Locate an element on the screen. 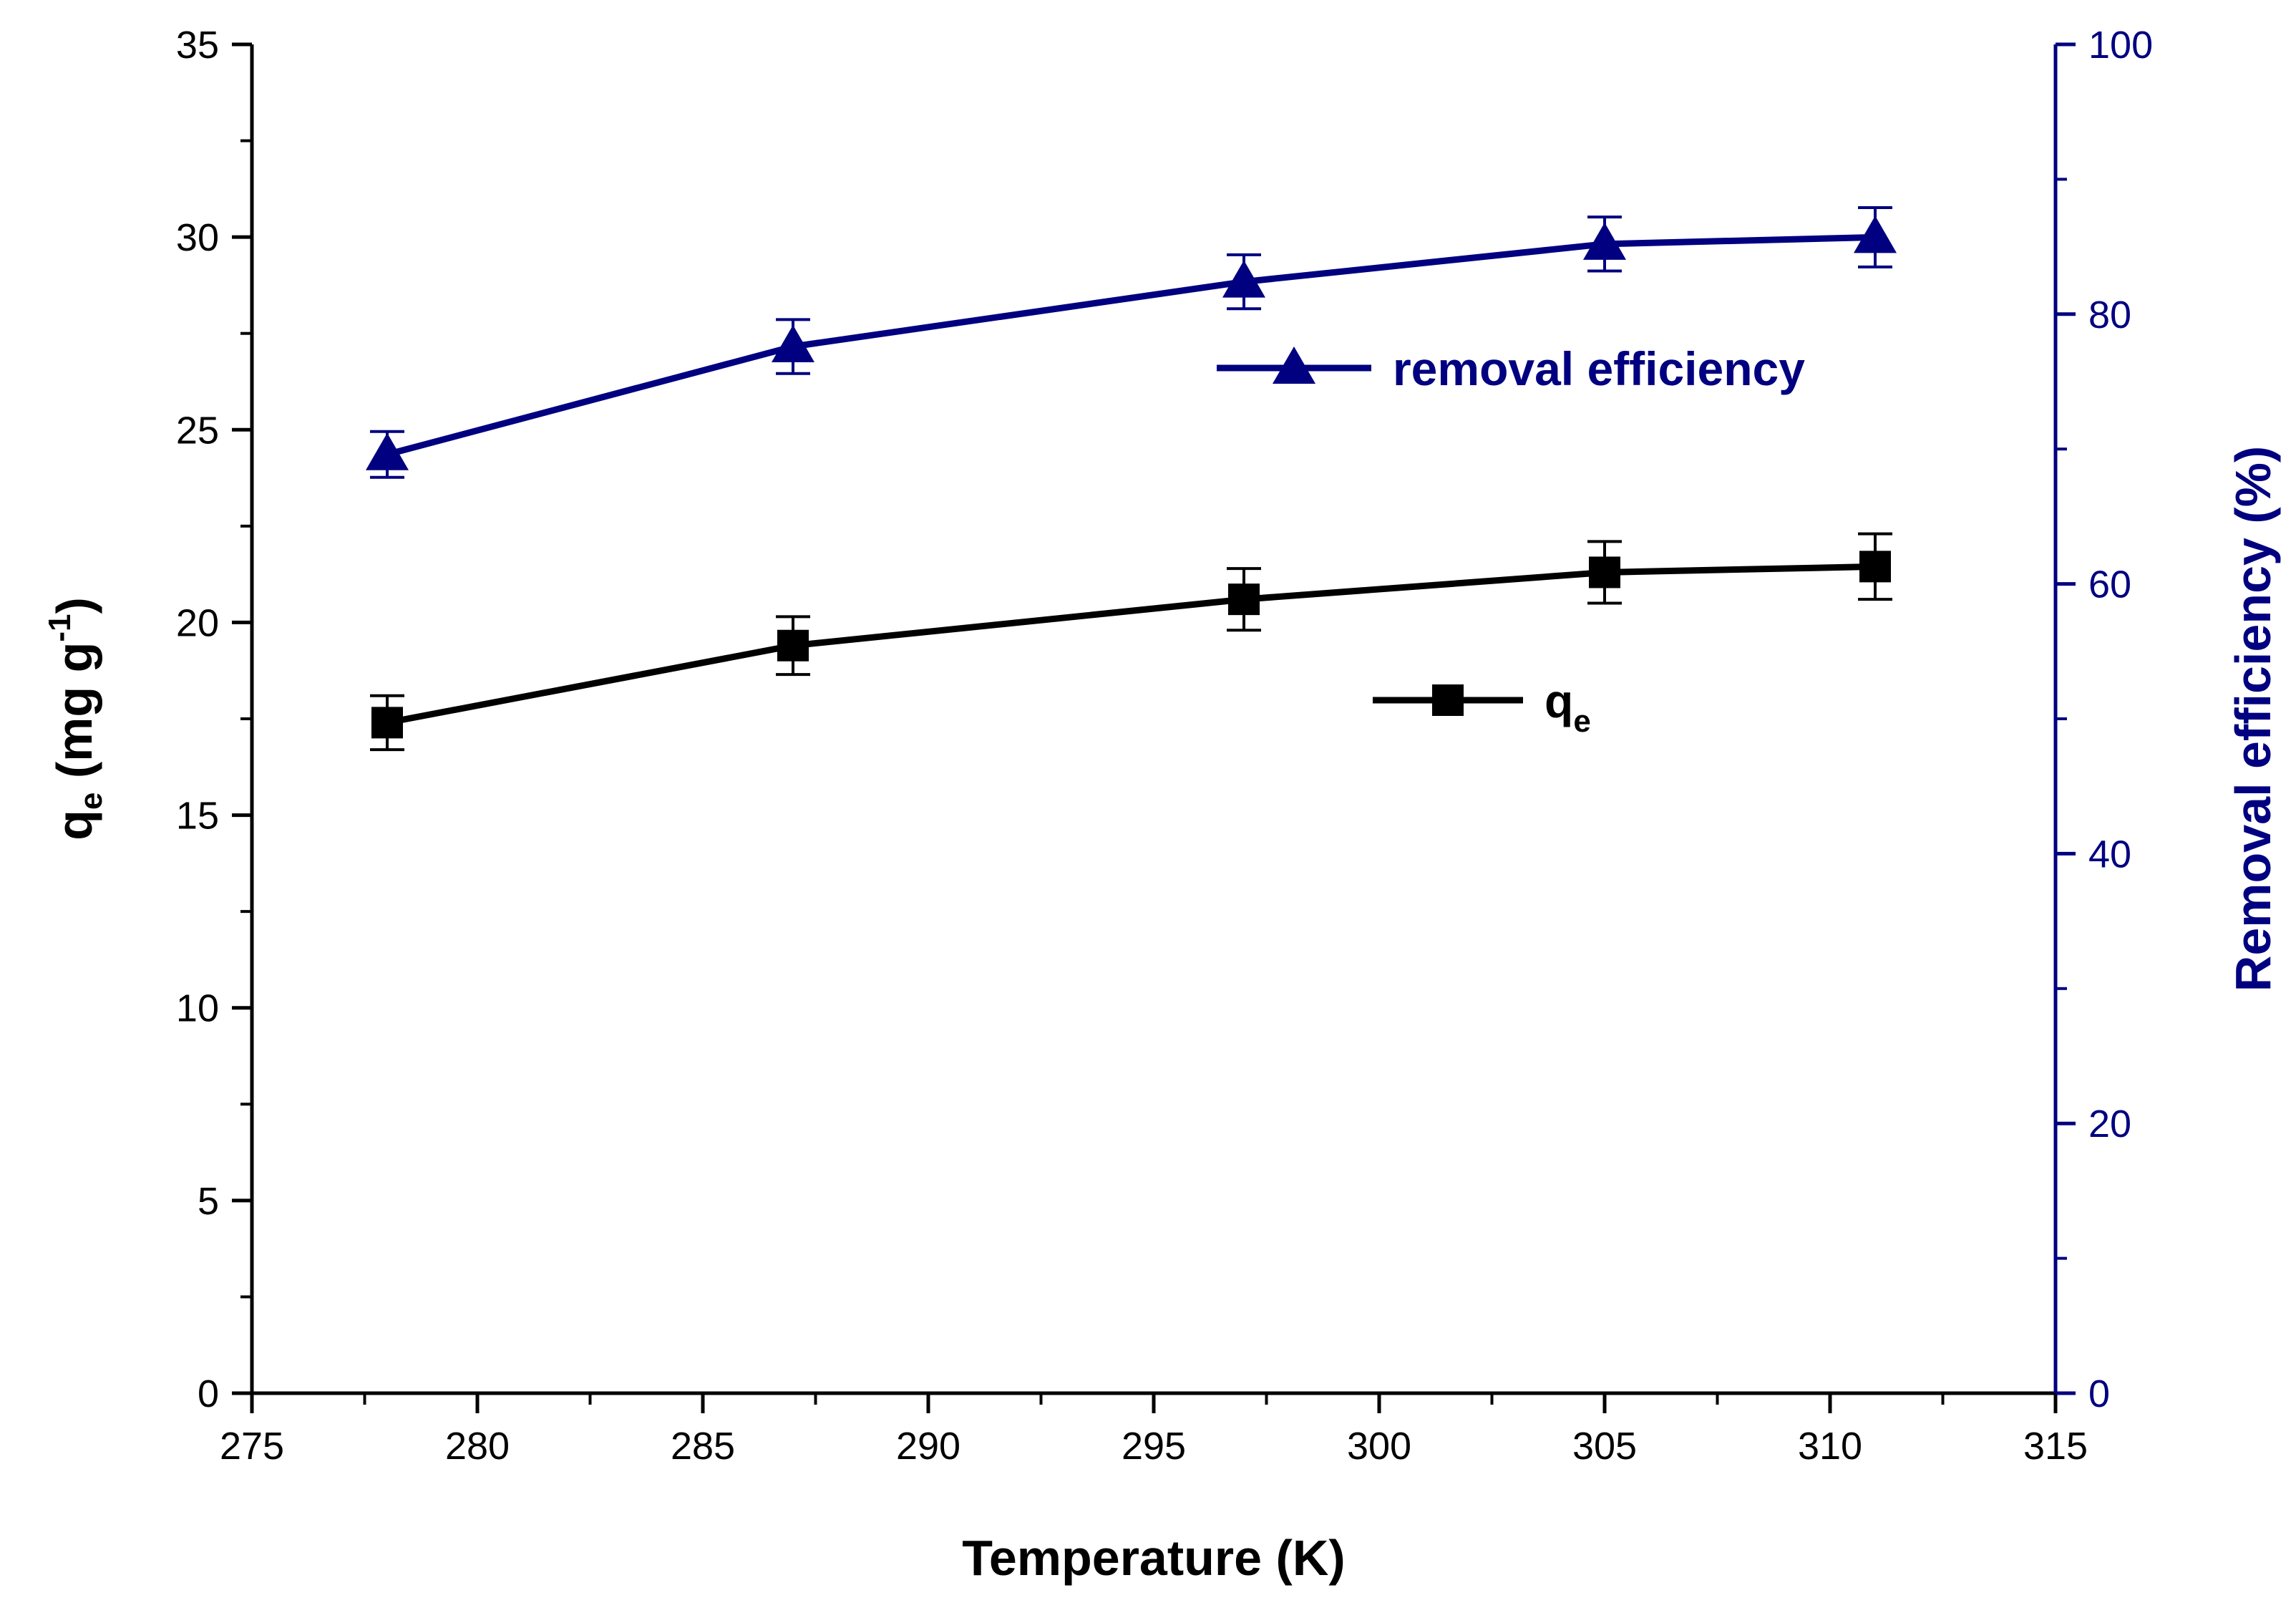  legend-label: qe is located at coordinates (1568, 706).